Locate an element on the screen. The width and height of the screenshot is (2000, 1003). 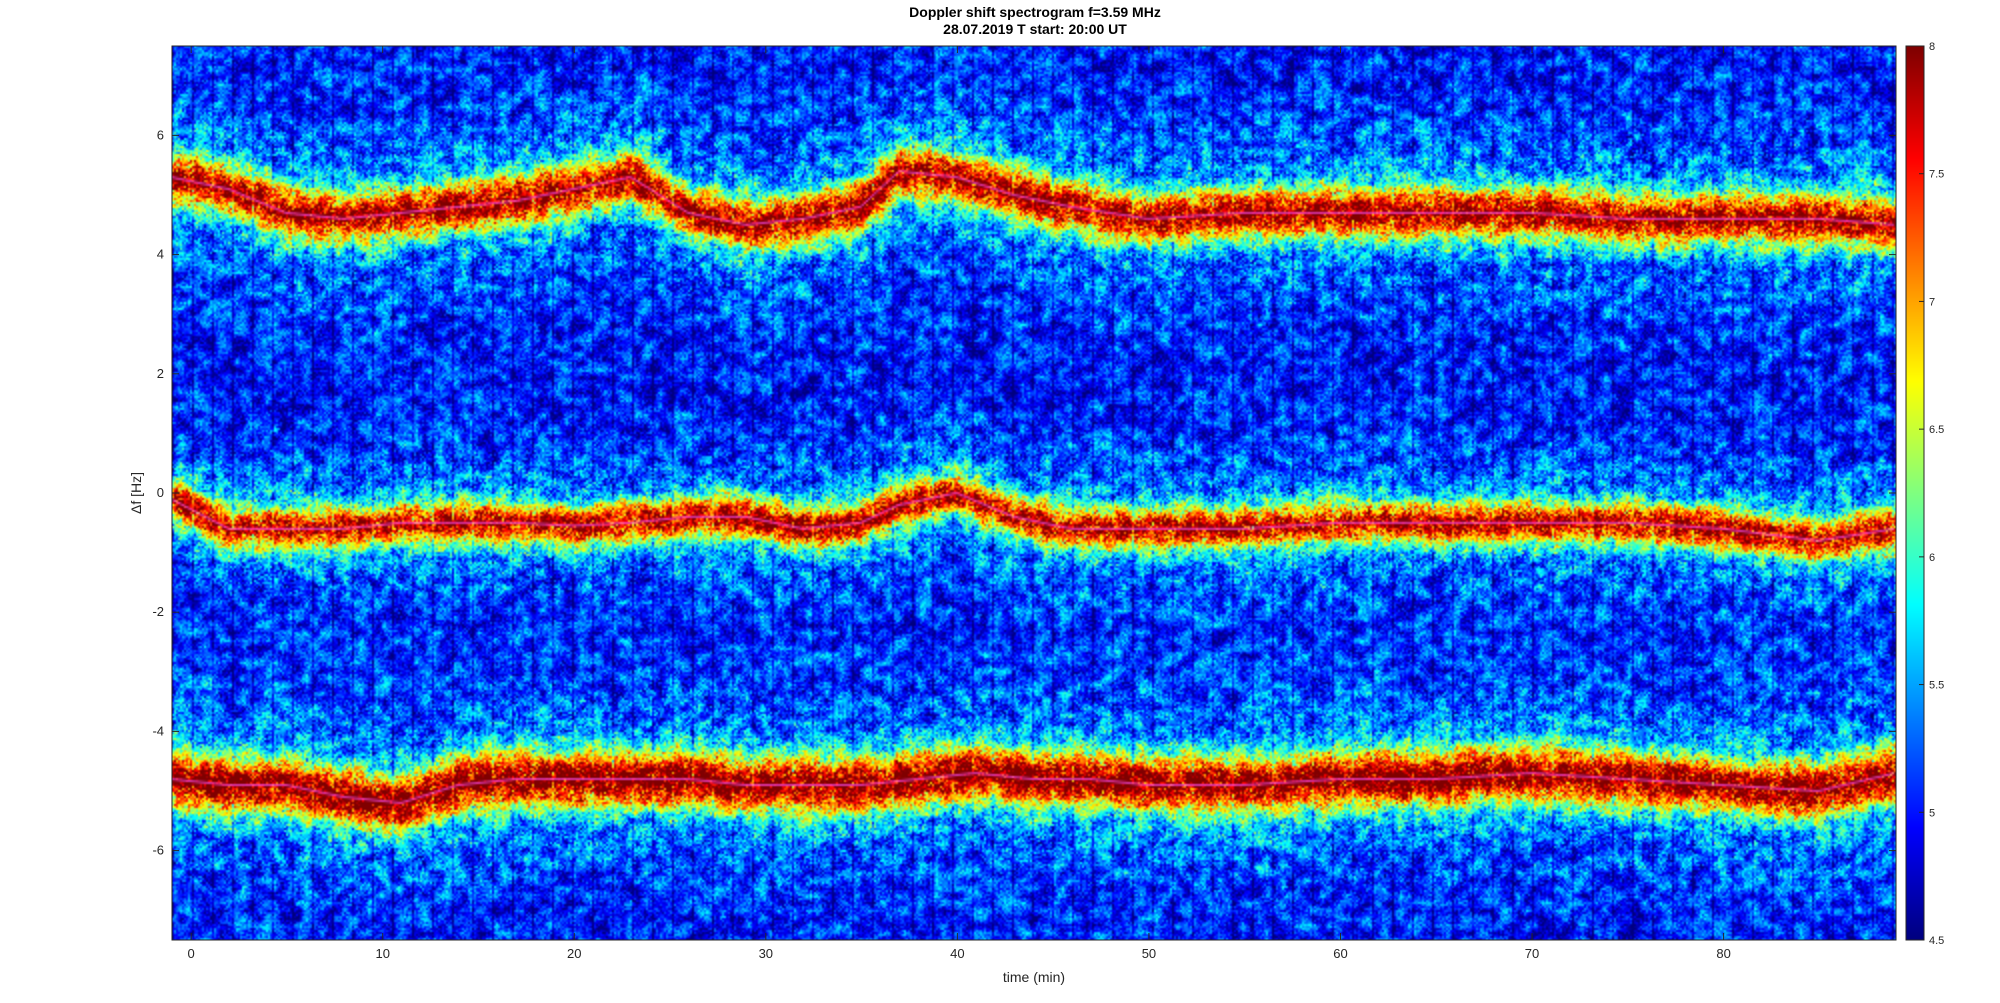
colorbar-image is located at coordinates (1915, 493).